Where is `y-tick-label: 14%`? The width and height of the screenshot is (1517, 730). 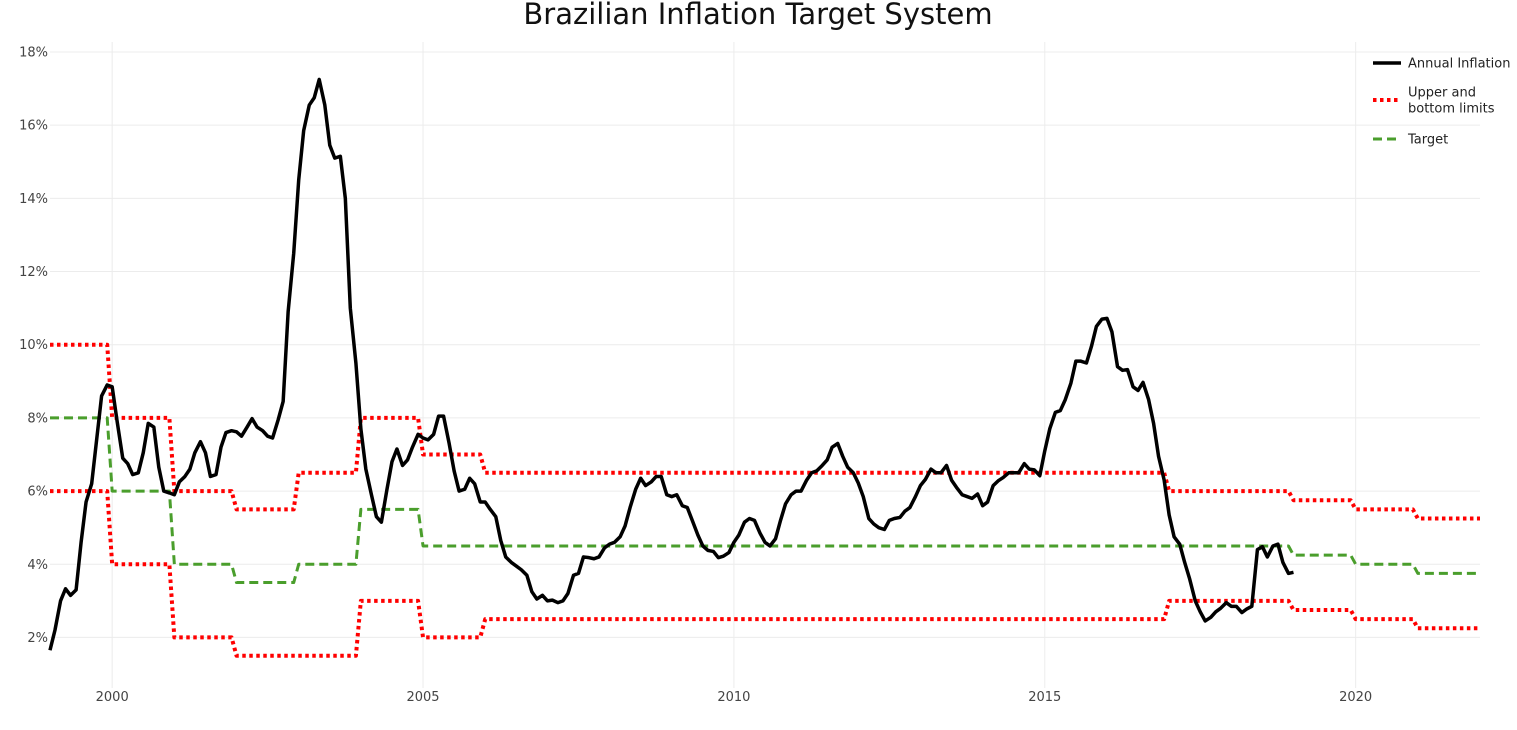 y-tick-label: 14% is located at coordinates (33, 199).